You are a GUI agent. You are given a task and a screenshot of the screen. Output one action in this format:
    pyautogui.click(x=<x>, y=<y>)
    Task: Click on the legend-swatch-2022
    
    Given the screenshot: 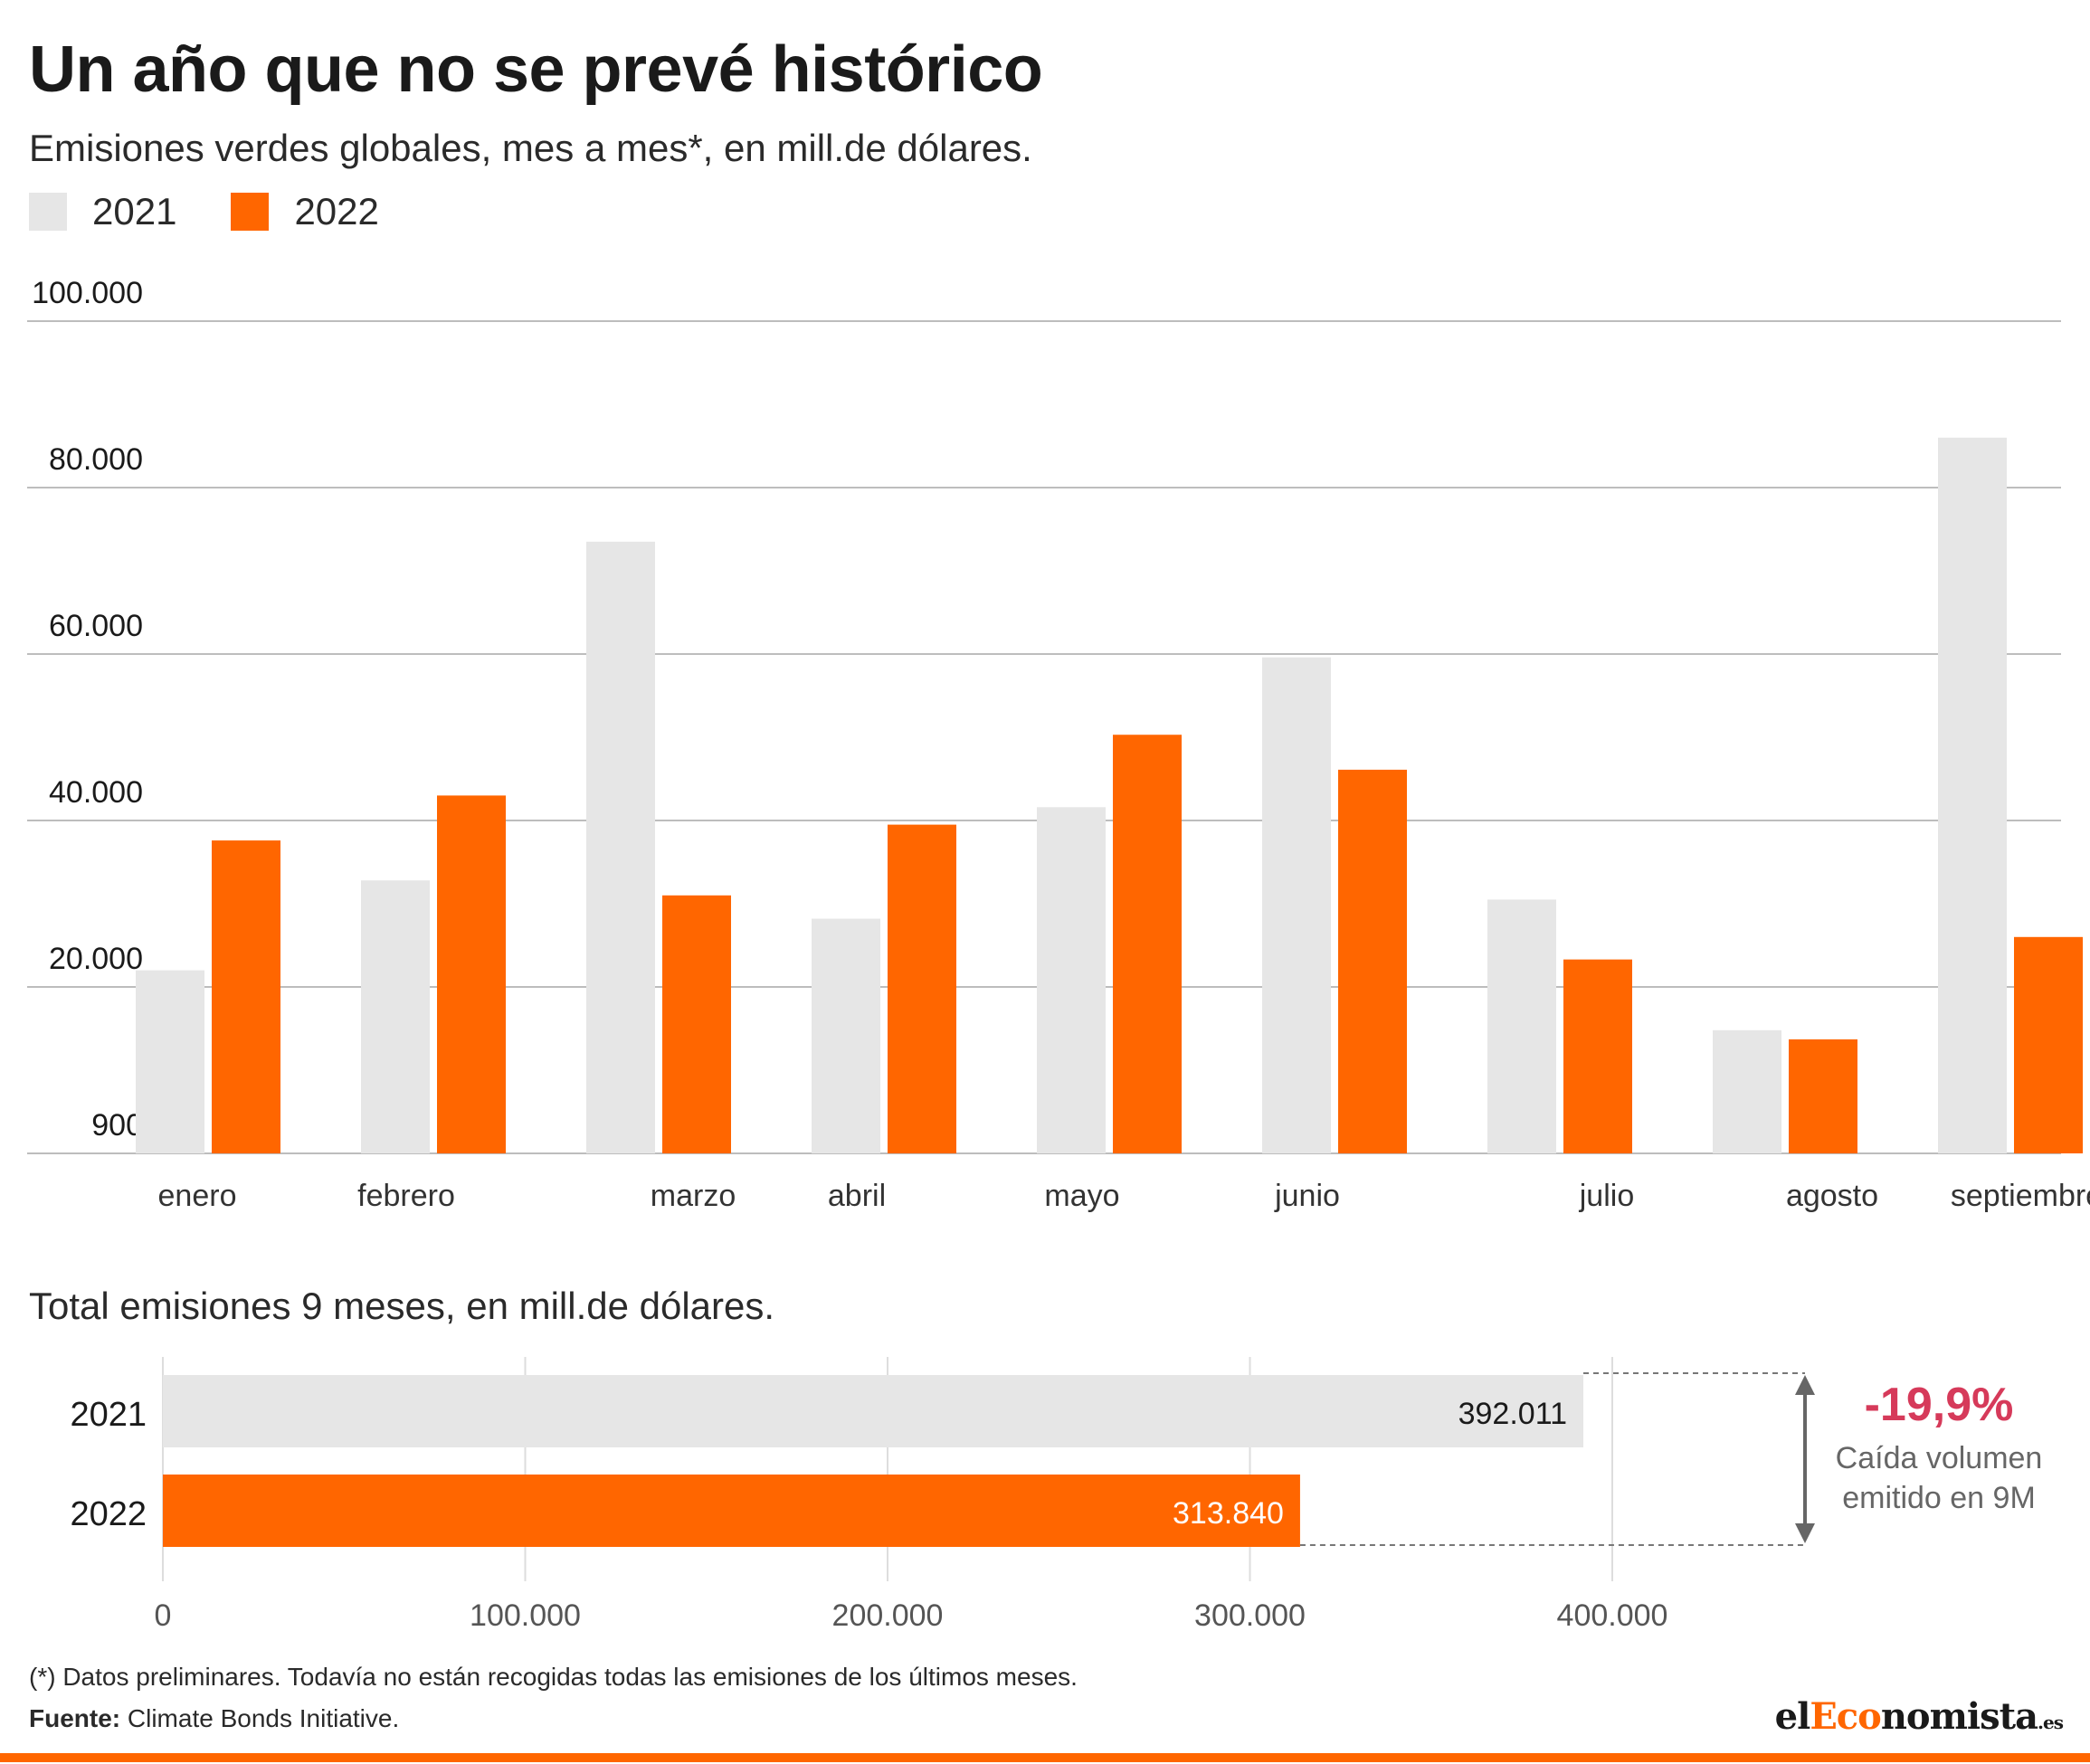 What is the action you would take?
    pyautogui.click(x=251, y=212)
    